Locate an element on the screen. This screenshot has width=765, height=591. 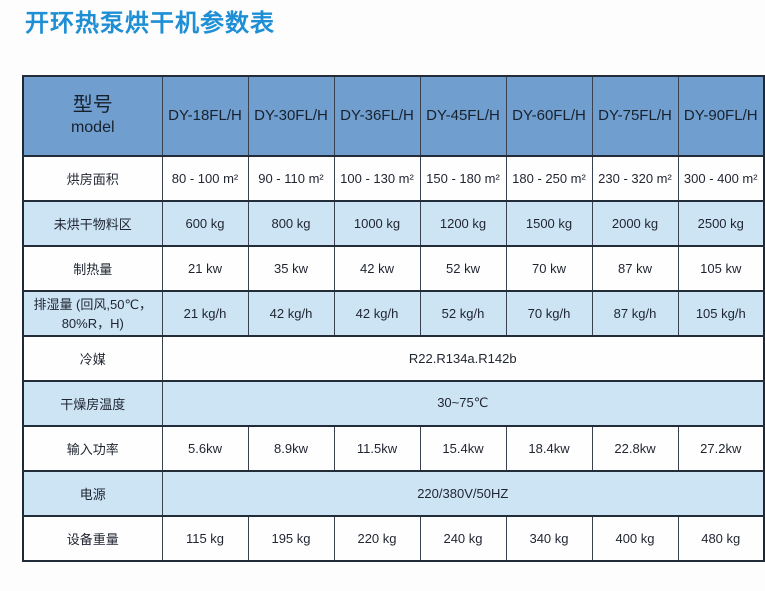
model-column-header: DY-75FL/H is located at coordinates (635, 115).